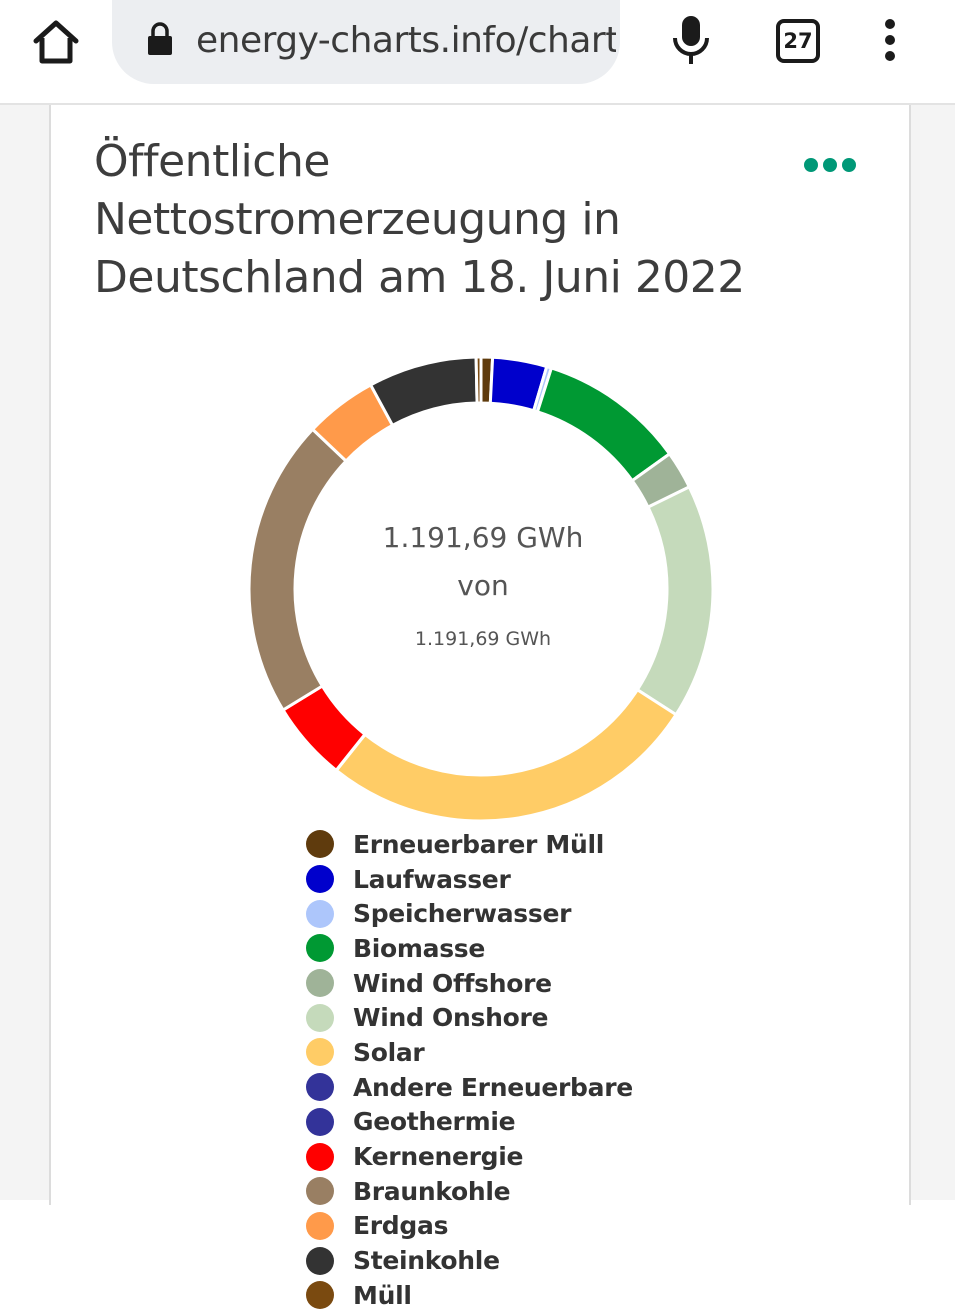 The image size is (955, 1313). I want to click on legend-item: Kernenergie, so click(469, 1156).